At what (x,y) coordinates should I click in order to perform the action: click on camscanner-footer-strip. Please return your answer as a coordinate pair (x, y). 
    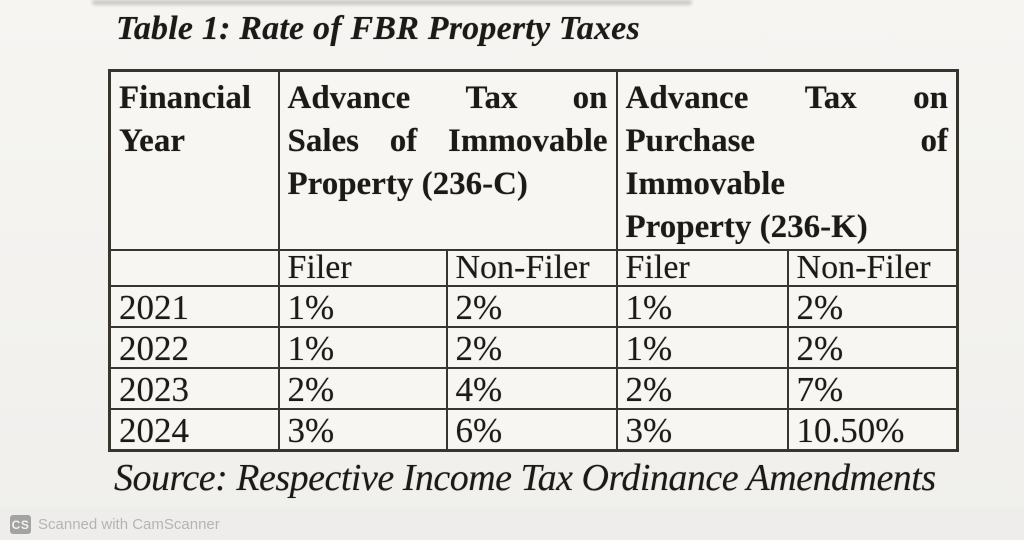
    Looking at the image, I should click on (512, 524).